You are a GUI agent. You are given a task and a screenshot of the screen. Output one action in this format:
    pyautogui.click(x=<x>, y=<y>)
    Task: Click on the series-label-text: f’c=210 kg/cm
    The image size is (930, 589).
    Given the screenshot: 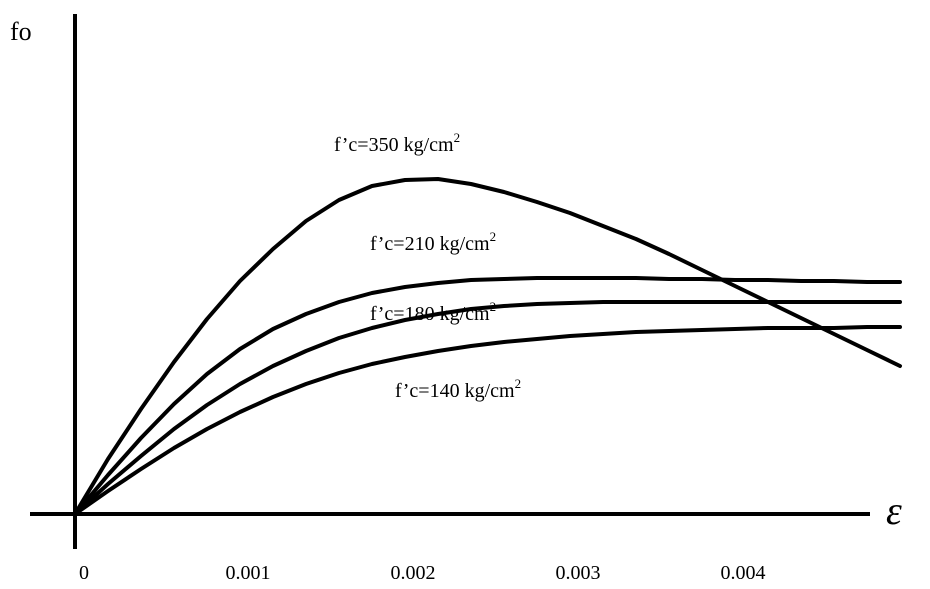 What is the action you would take?
    pyautogui.click(x=430, y=244)
    